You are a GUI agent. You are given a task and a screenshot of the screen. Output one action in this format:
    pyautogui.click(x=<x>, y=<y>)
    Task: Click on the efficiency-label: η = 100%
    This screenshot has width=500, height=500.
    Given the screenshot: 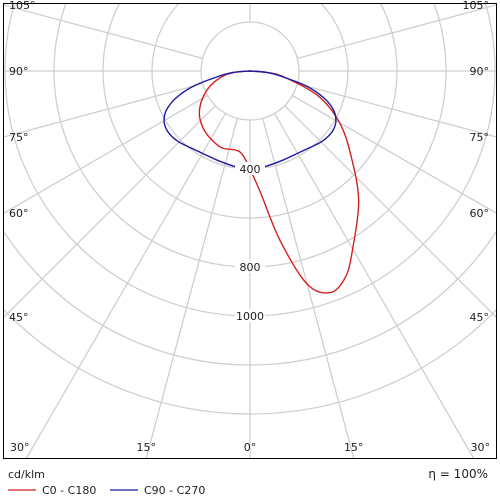 What is the action you would take?
    pyautogui.click(x=458, y=474)
    